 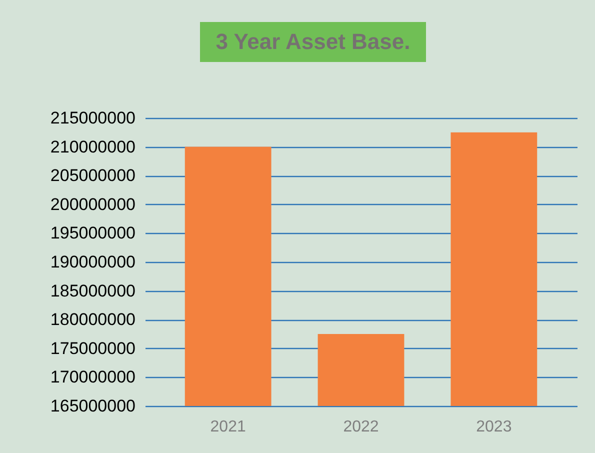 I want to click on y-tick-label: 215000000, so click(x=93, y=118).